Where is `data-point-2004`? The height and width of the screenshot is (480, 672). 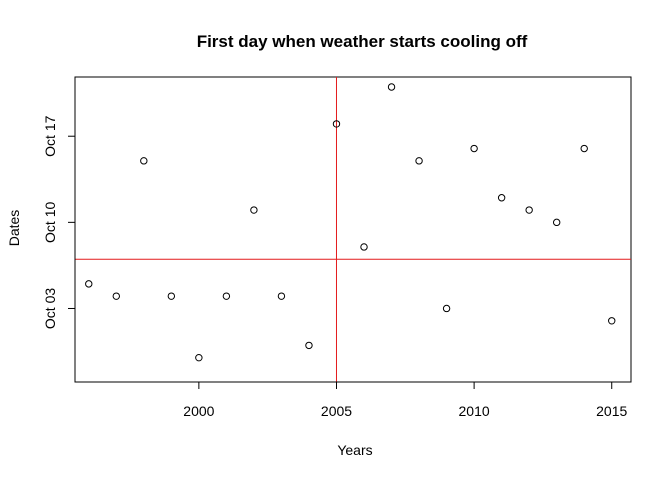 data-point-2004 is located at coordinates (309, 345).